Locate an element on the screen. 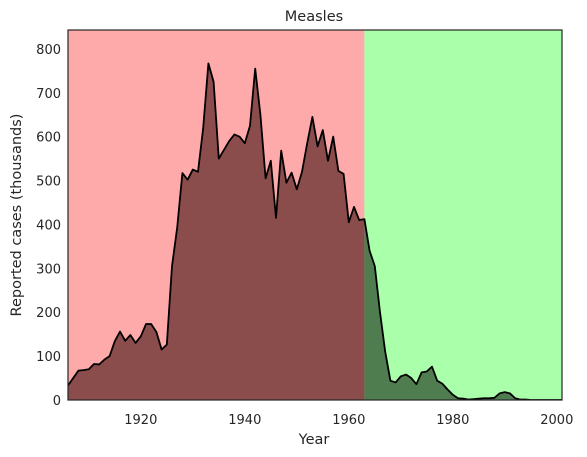 This screenshot has width=587, height=457. y-tick-label: 100 is located at coordinates (48, 357).